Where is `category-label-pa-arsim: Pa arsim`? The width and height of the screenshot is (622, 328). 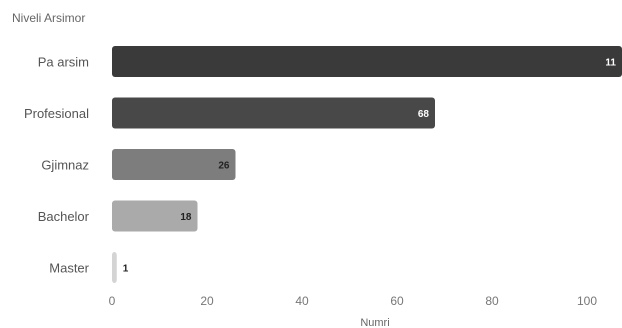 category-label-pa-arsim: Pa arsim is located at coordinates (63, 62).